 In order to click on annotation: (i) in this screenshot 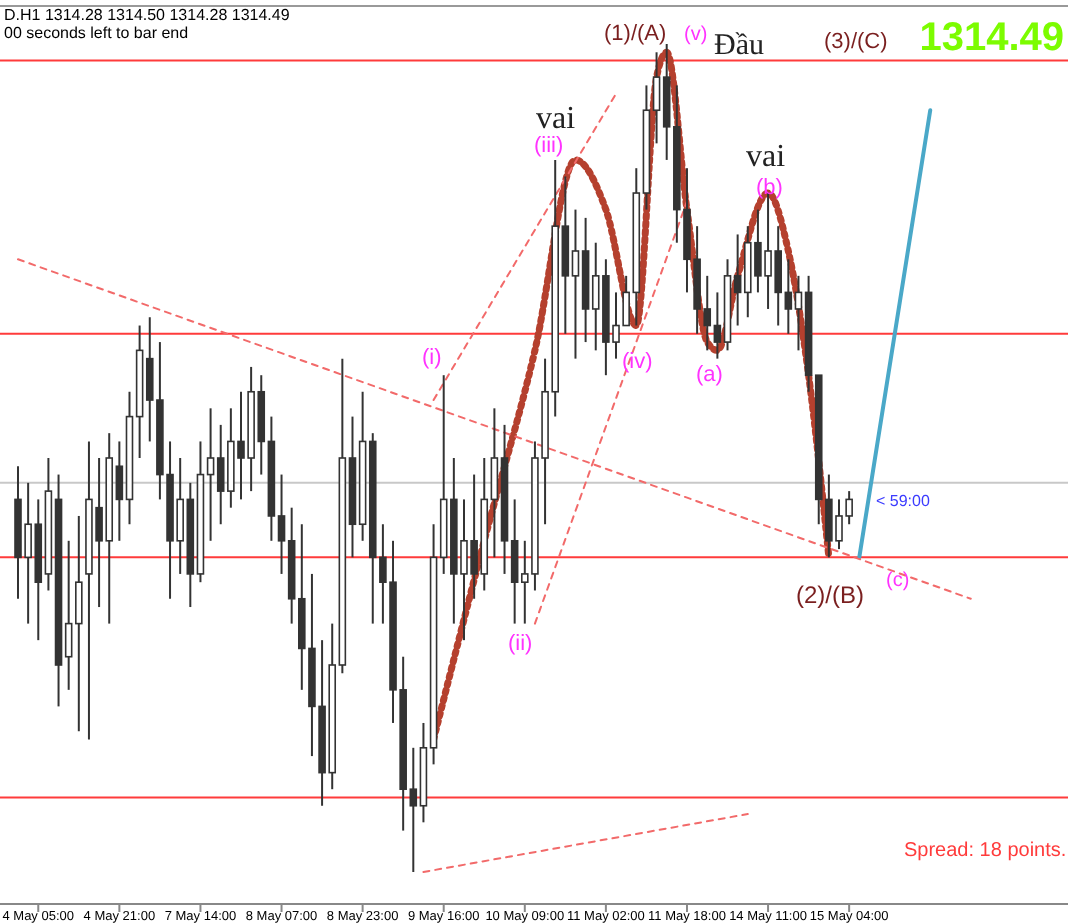, I will do `click(432, 358)`.